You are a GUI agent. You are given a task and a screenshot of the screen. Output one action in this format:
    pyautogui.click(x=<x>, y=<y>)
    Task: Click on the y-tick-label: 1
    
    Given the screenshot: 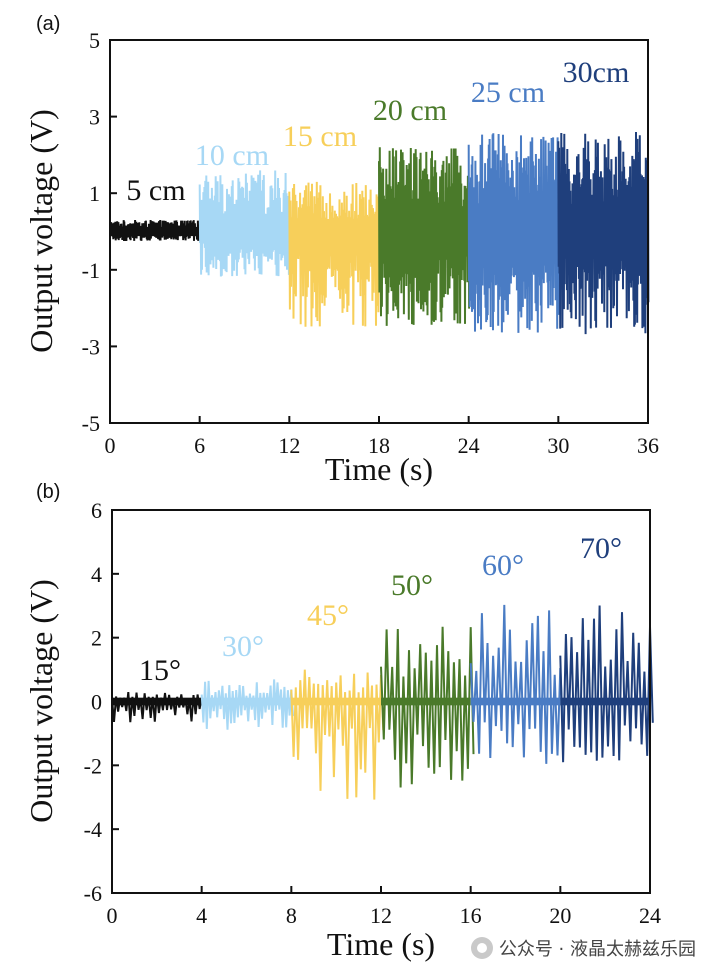 What is the action you would take?
    pyautogui.click(x=94, y=193)
    